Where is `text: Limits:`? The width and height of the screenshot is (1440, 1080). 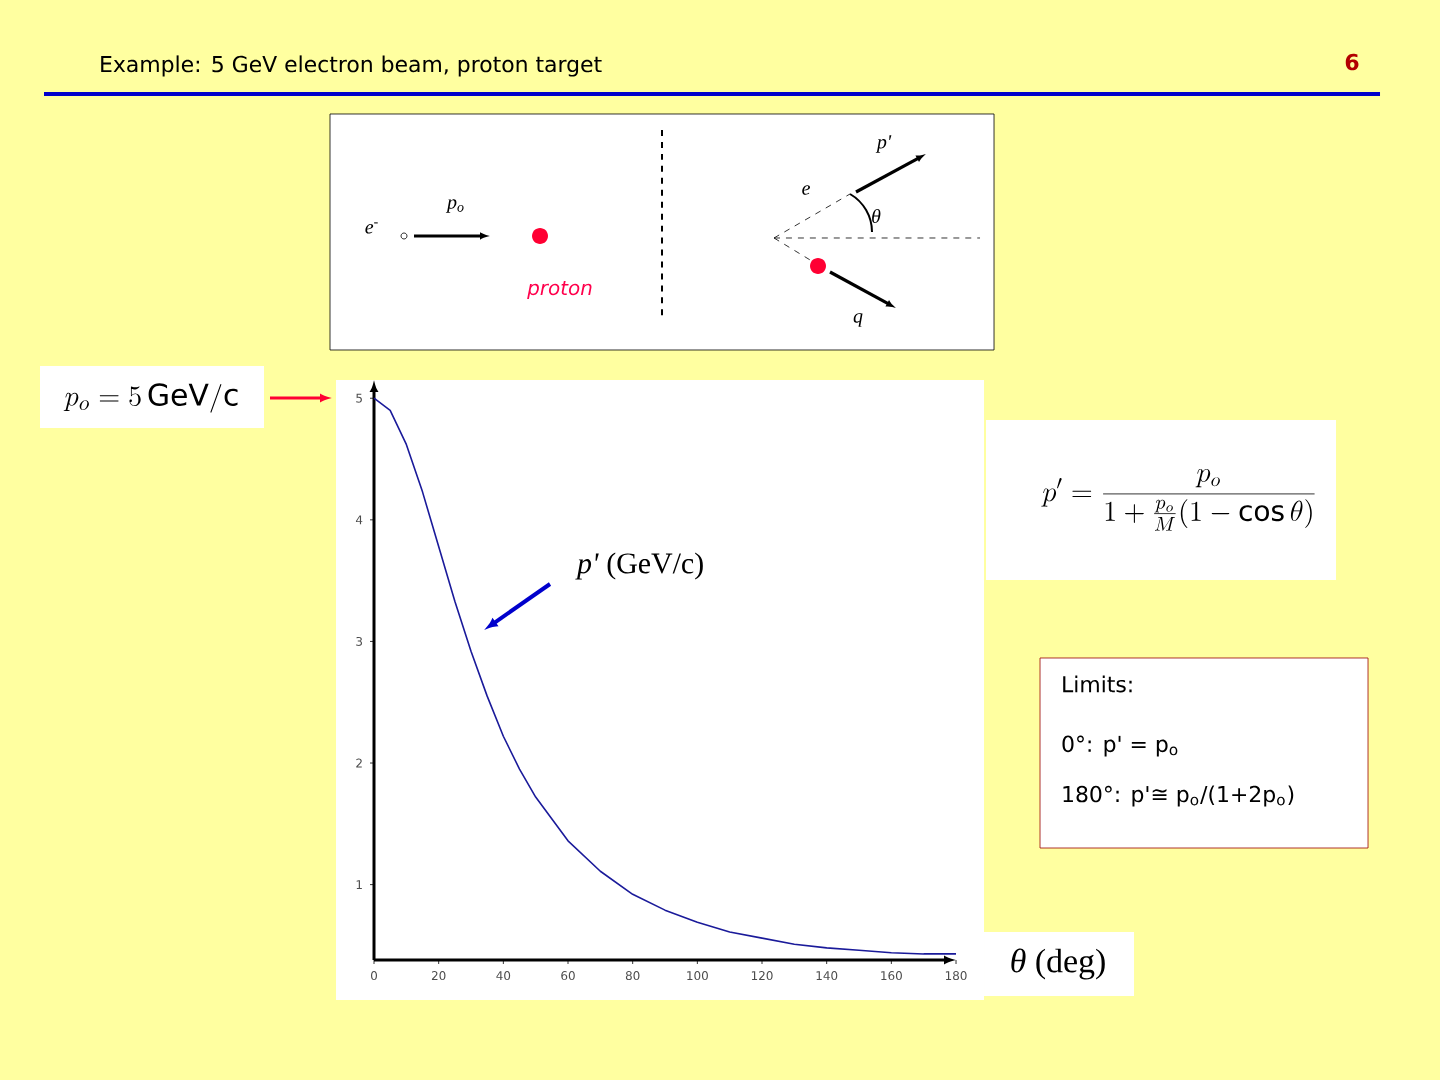 text: Limits: is located at coordinates (1097, 684).